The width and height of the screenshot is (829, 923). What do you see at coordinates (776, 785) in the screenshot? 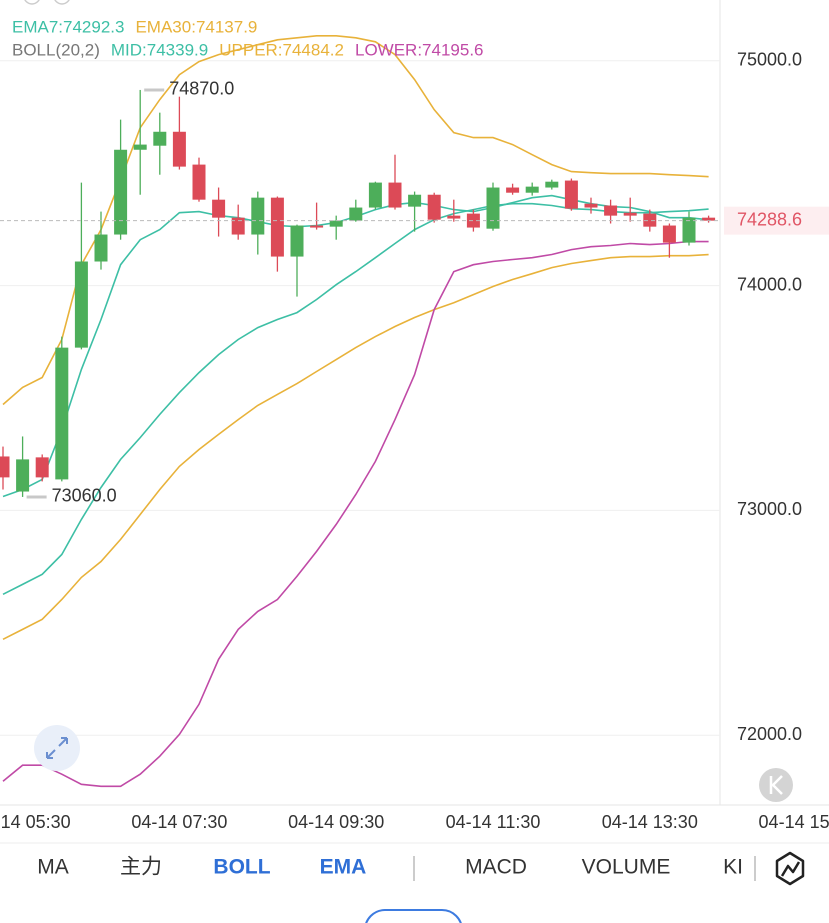
I see `collapse-button` at bounding box center [776, 785].